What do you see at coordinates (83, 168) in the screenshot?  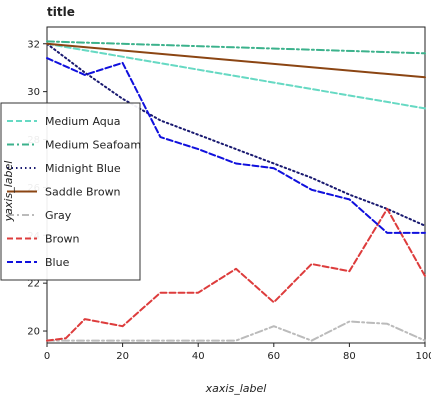 I see `legend-entry: Midnight Blue` at bounding box center [83, 168].